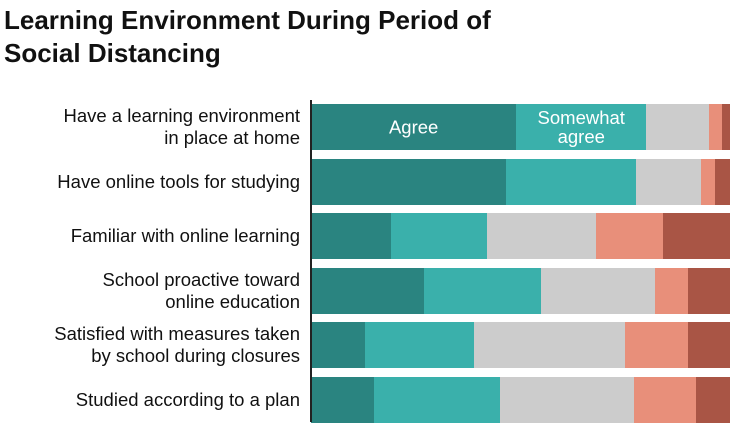 The width and height of the screenshot is (750, 423). Describe the element at coordinates (311, 261) in the screenshot. I see `axis-line` at that location.